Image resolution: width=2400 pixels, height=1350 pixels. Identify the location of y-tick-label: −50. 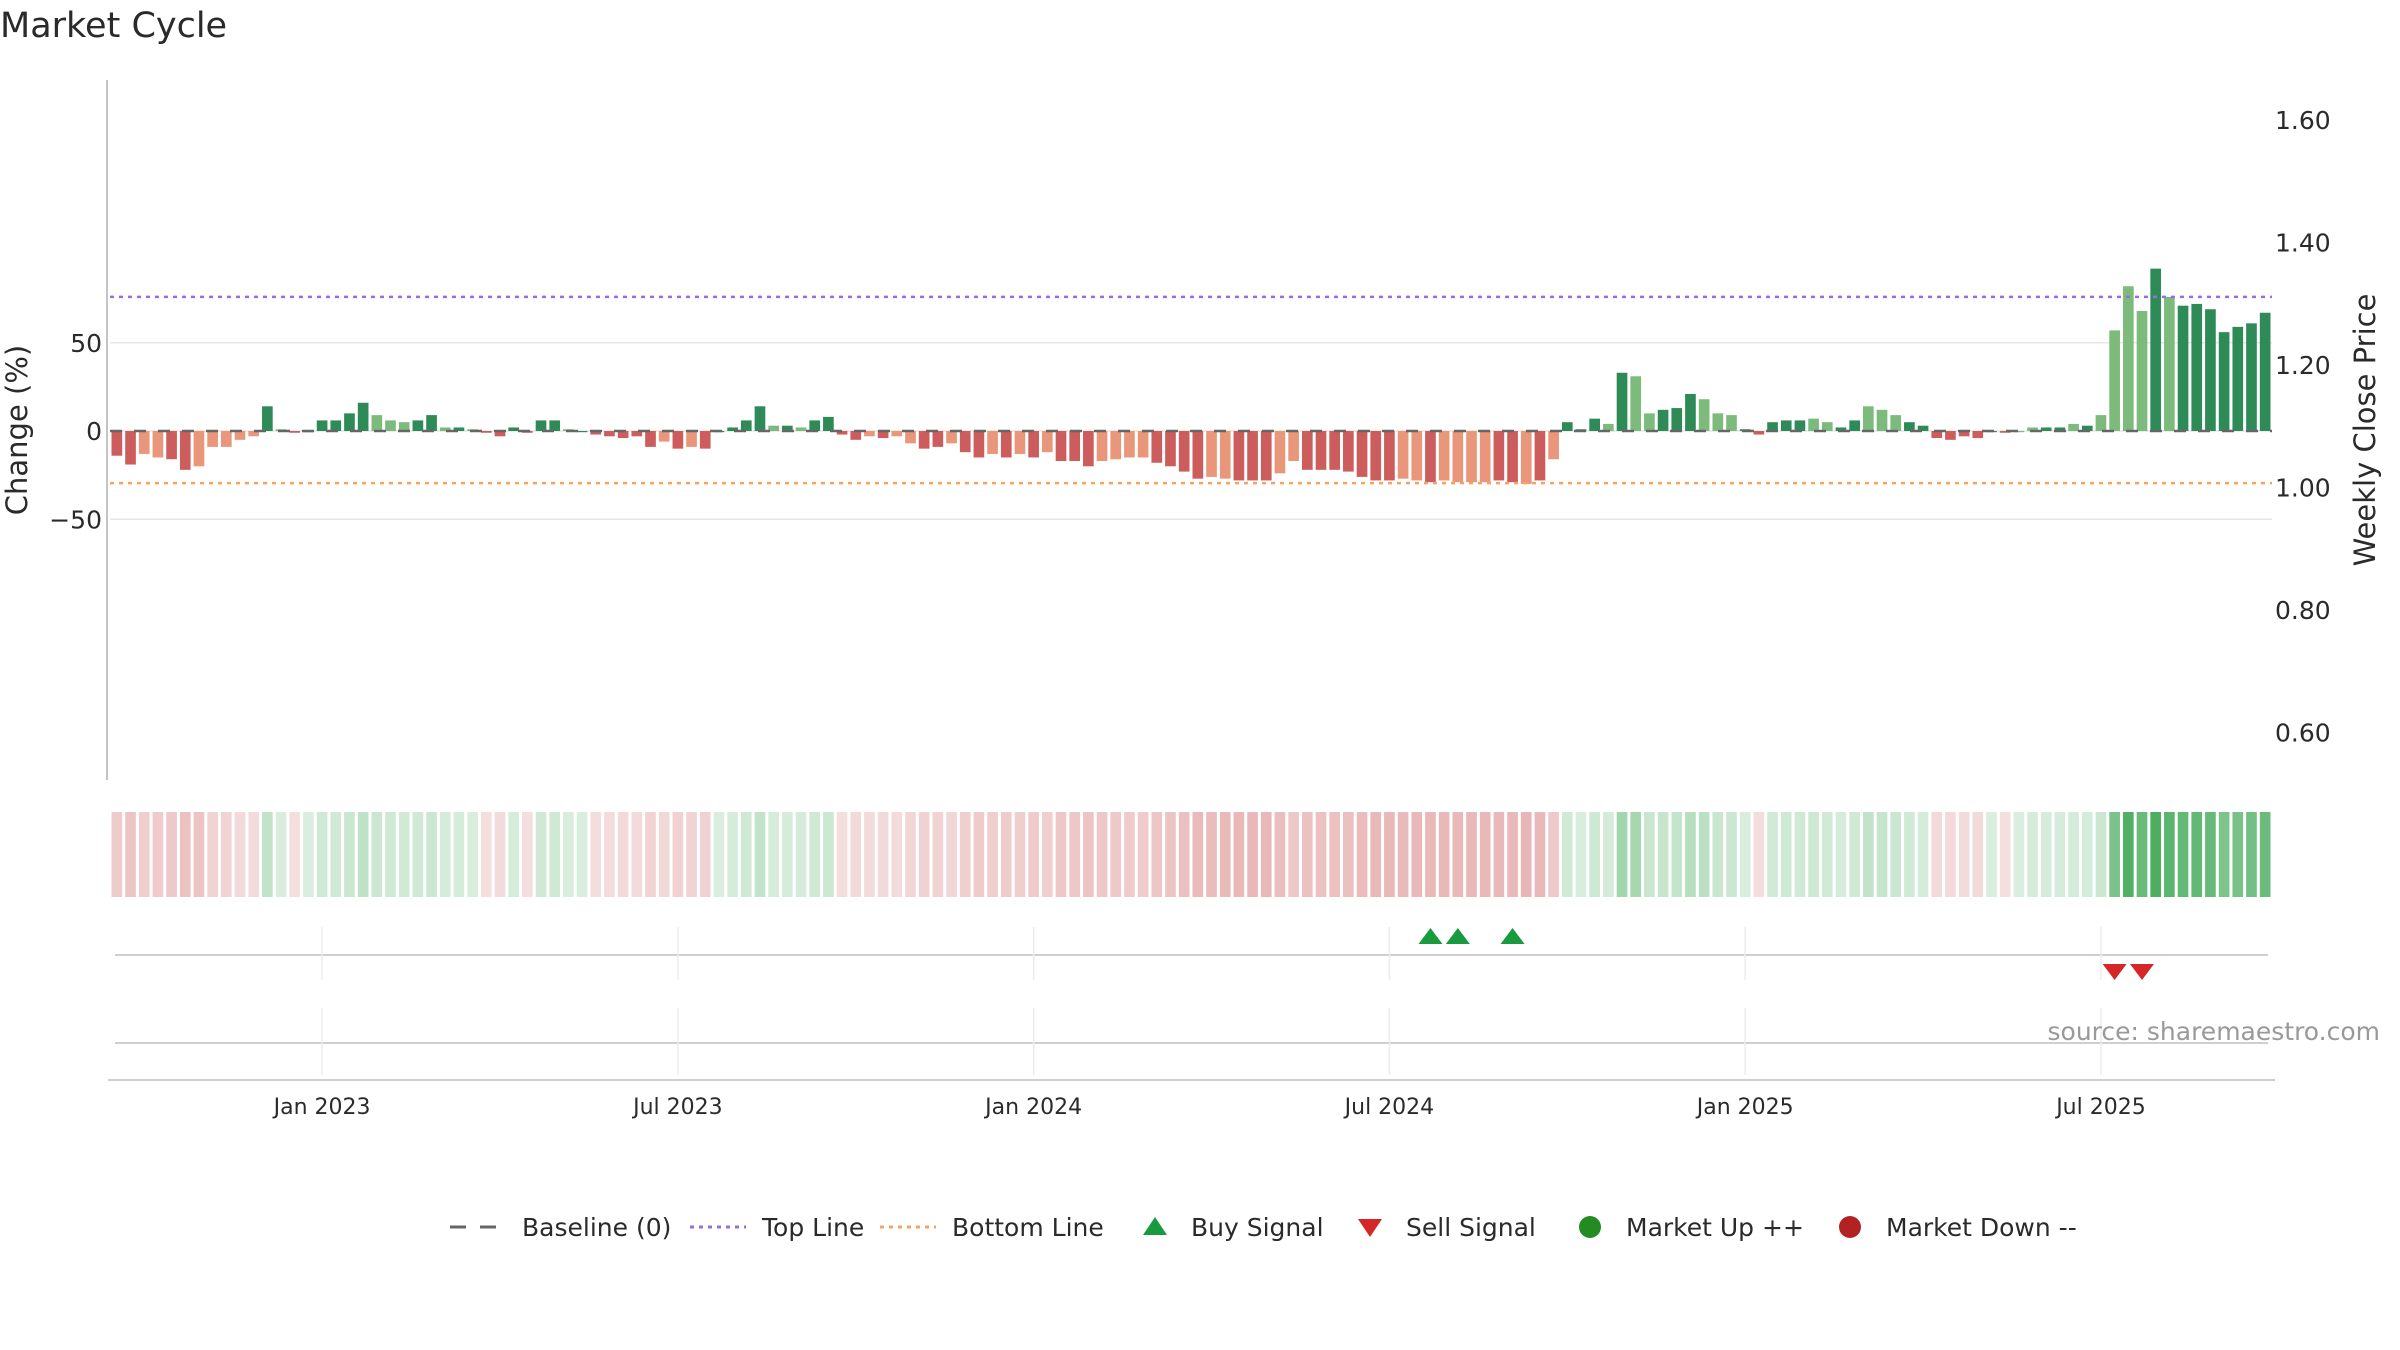
(75, 519).